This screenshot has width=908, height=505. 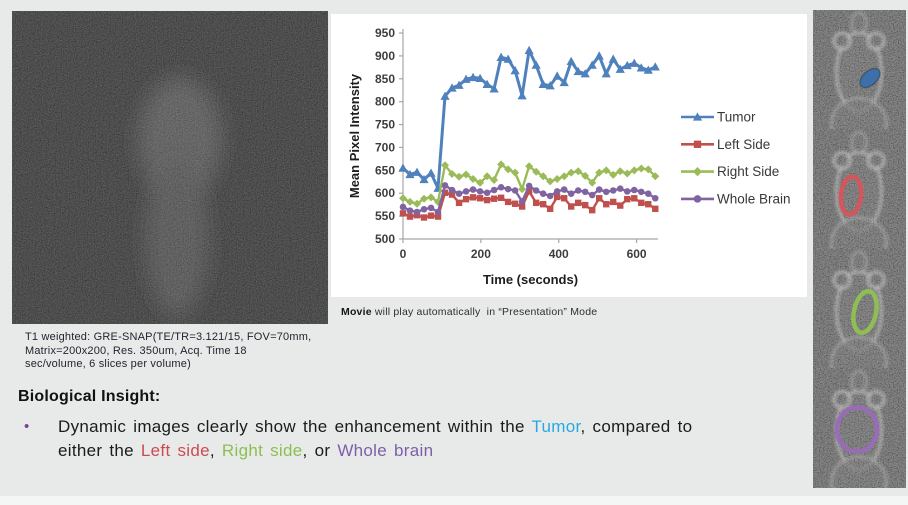 What do you see at coordinates (385, 79) in the screenshot?
I see `y-tick-label: 850` at bounding box center [385, 79].